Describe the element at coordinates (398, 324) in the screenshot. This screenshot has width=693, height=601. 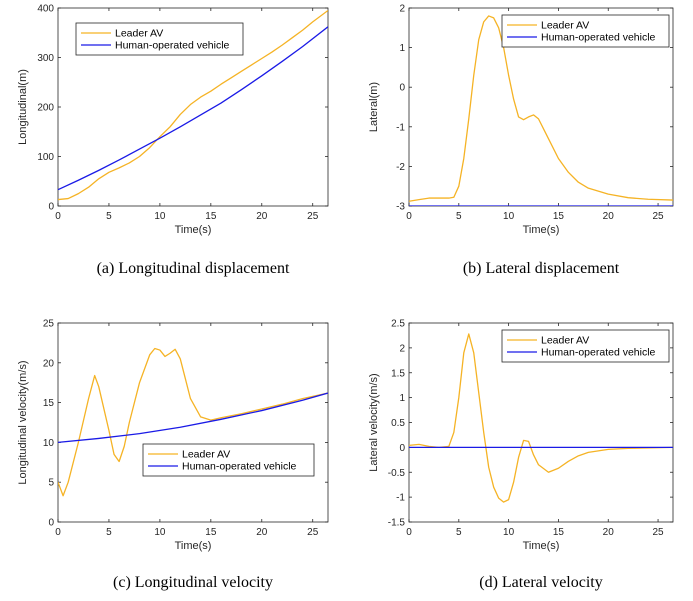
I see `y-tick-label: 2.5` at that location.